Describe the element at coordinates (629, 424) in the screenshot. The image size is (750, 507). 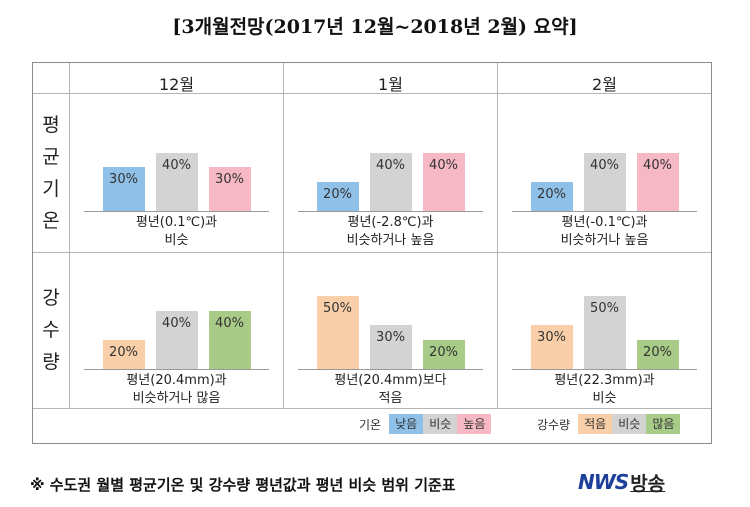
I see `legend-similar-precip: 비슷` at that location.